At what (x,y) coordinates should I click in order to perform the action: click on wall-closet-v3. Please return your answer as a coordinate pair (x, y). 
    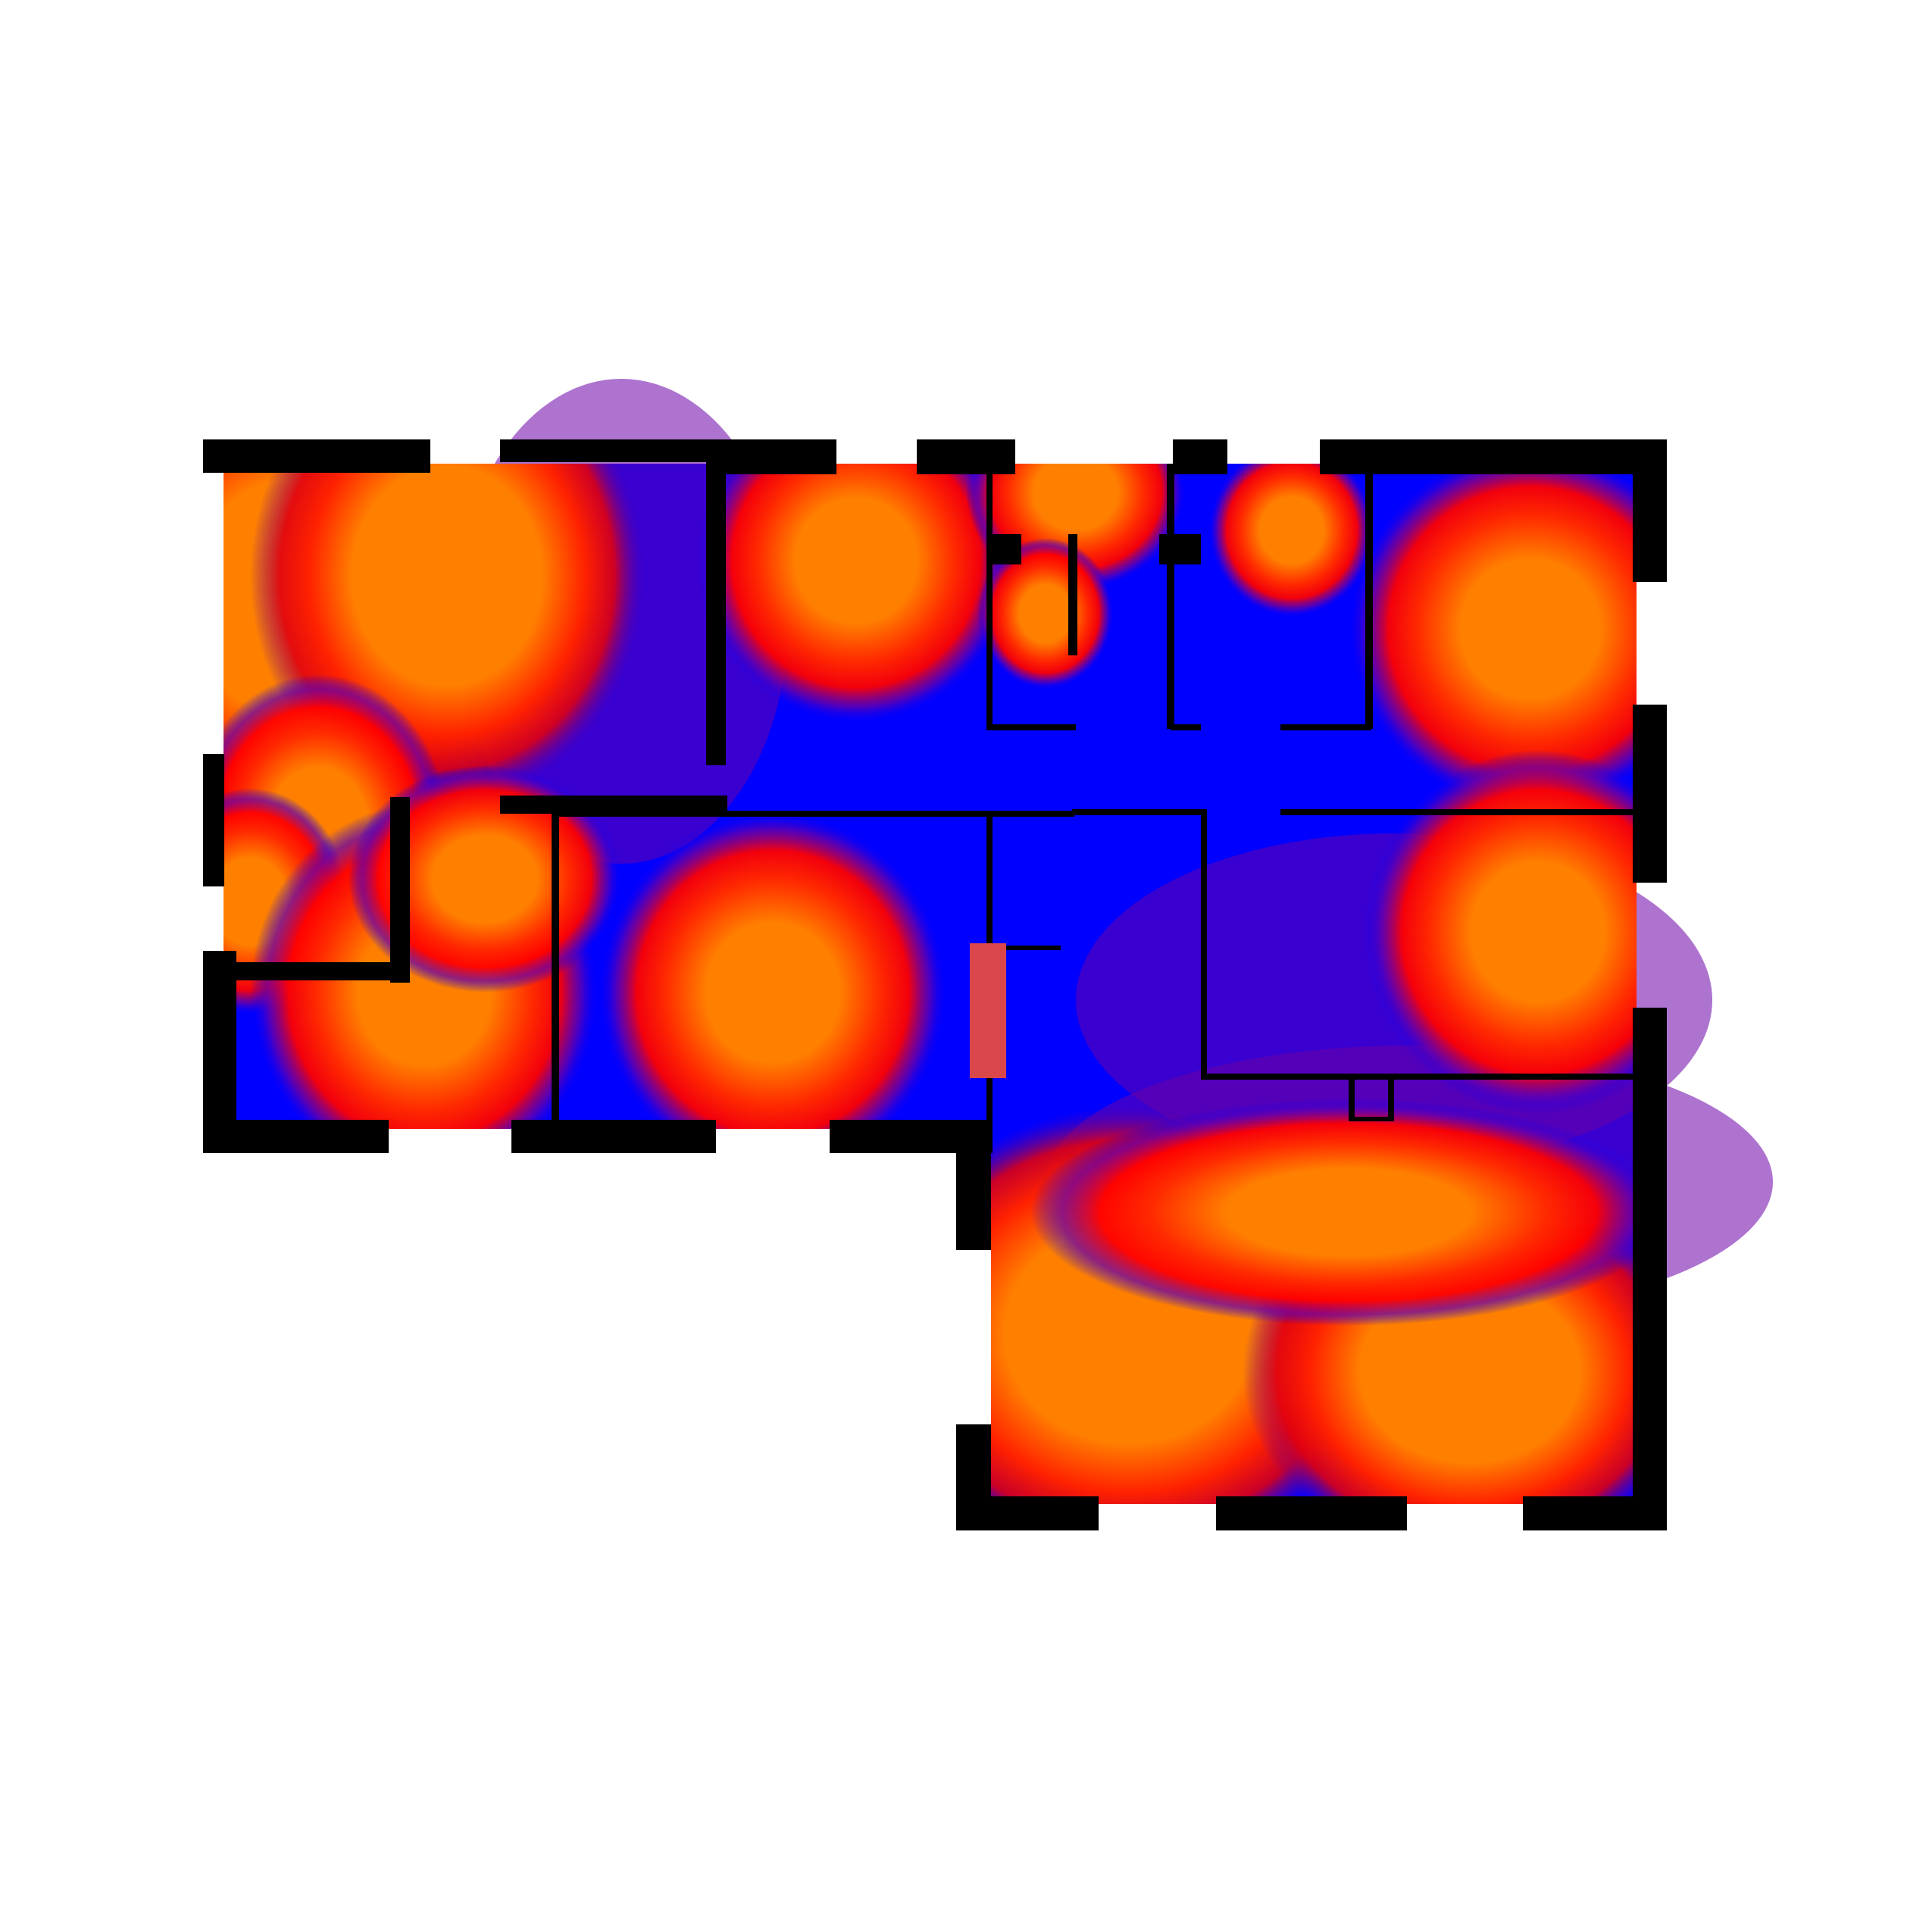
    Looking at the image, I should click on (1072, 594).